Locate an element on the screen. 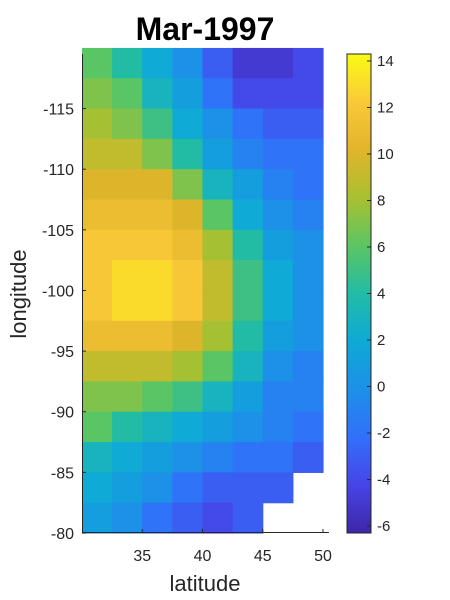 The width and height of the screenshot is (450, 600). colorbar-tick-label: 2 is located at coordinates (381, 340).